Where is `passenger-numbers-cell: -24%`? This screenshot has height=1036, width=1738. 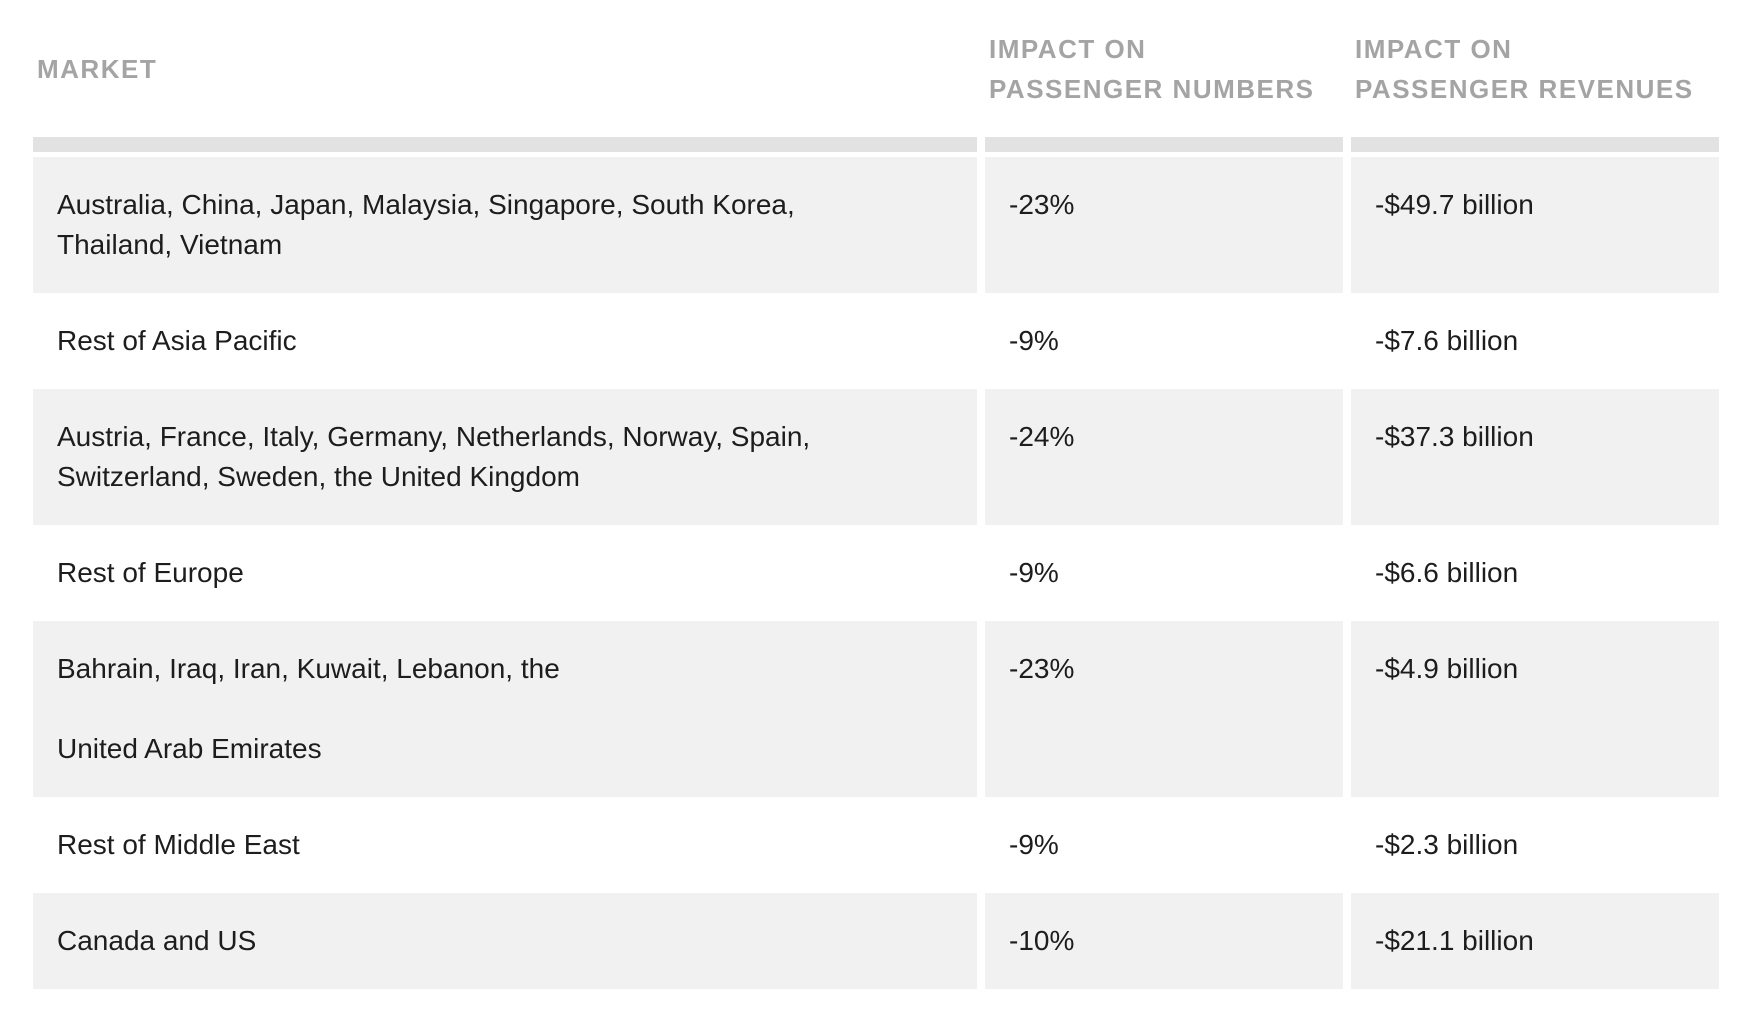 passenger-numbers-cell: -24% is located at coordinates (1164, 457).